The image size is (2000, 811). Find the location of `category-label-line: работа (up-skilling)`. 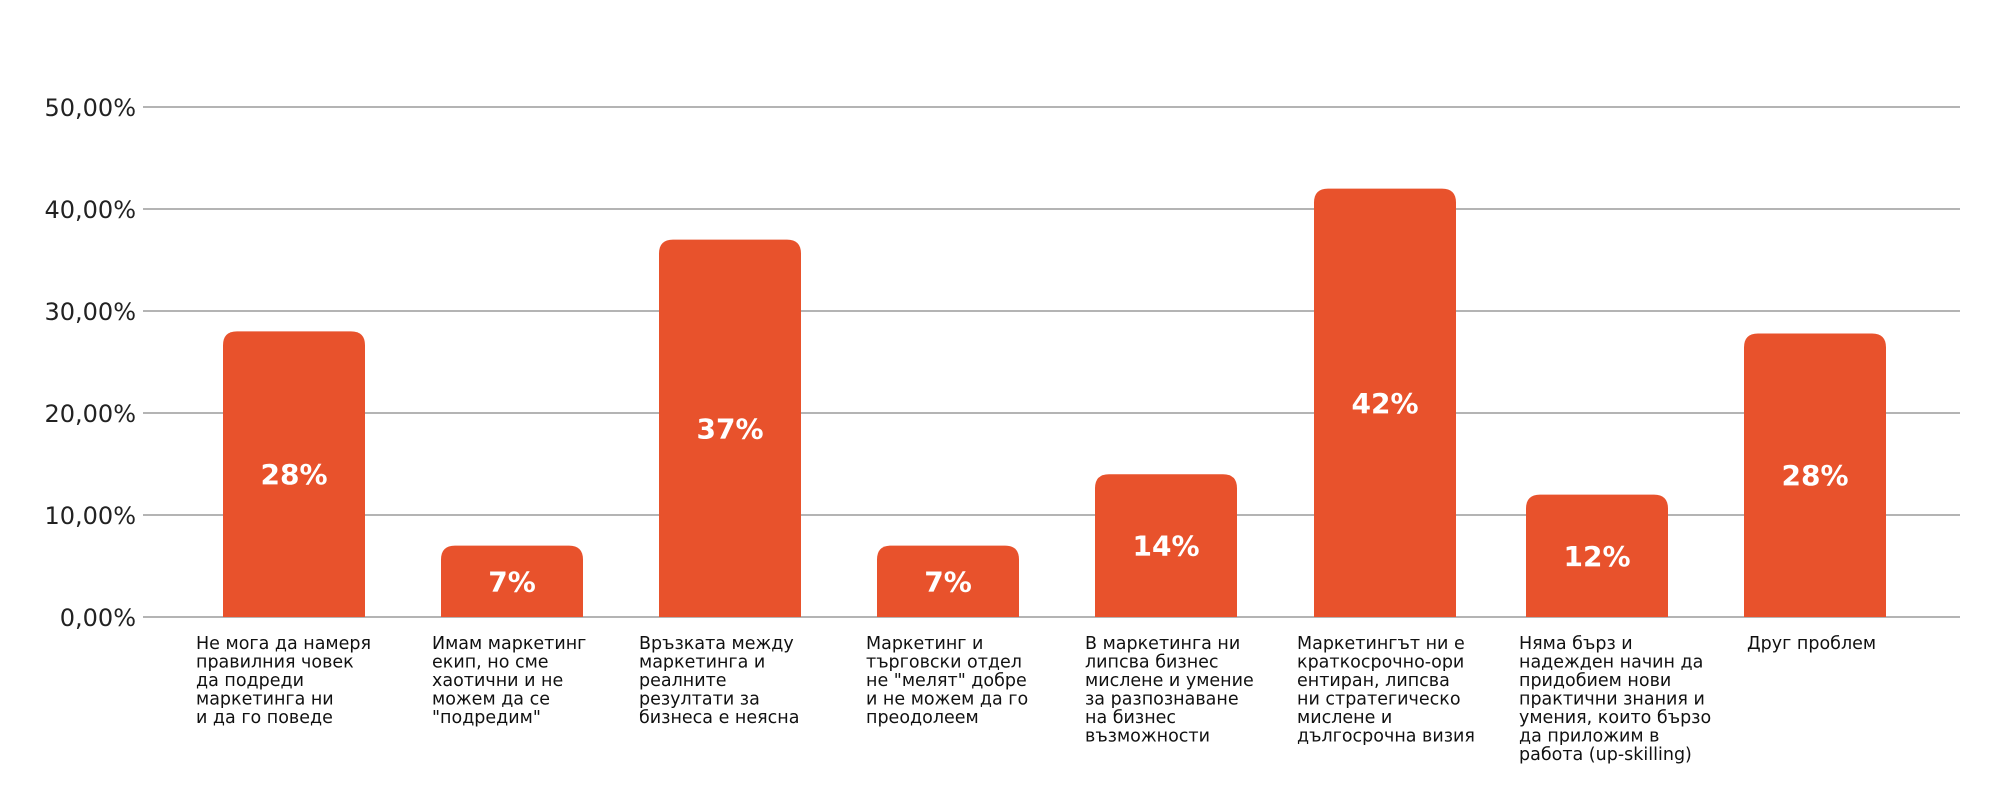

category-label-line: работа (up-skilling) is located at coordinates (1605, 755).